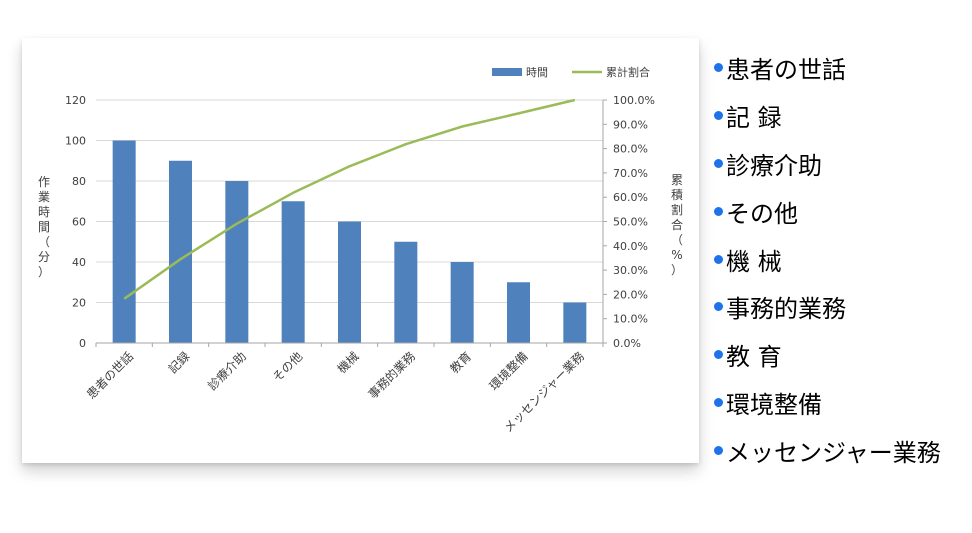 This screenshot has width=972, height=533. What do you see at coordinates (754, 261) in the screenshot?
I see `bullet-label: 機 械` at bounding box center [754, 261].